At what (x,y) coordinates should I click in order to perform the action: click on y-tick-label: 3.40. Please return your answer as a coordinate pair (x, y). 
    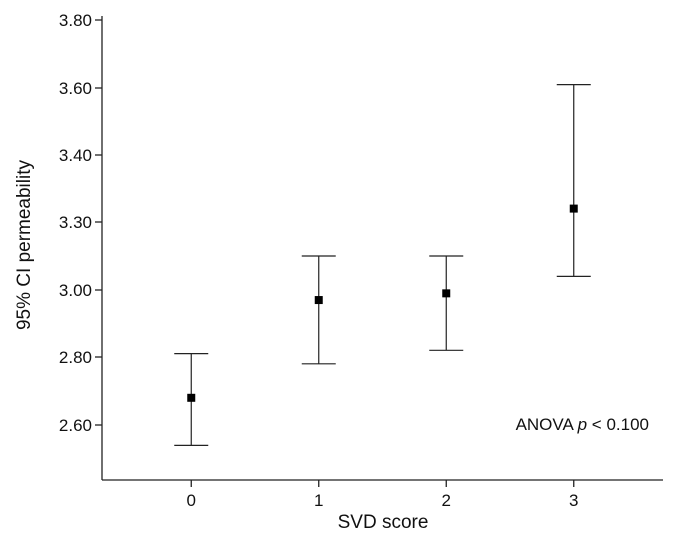
    Looking at the image, I should click on (75, 155).